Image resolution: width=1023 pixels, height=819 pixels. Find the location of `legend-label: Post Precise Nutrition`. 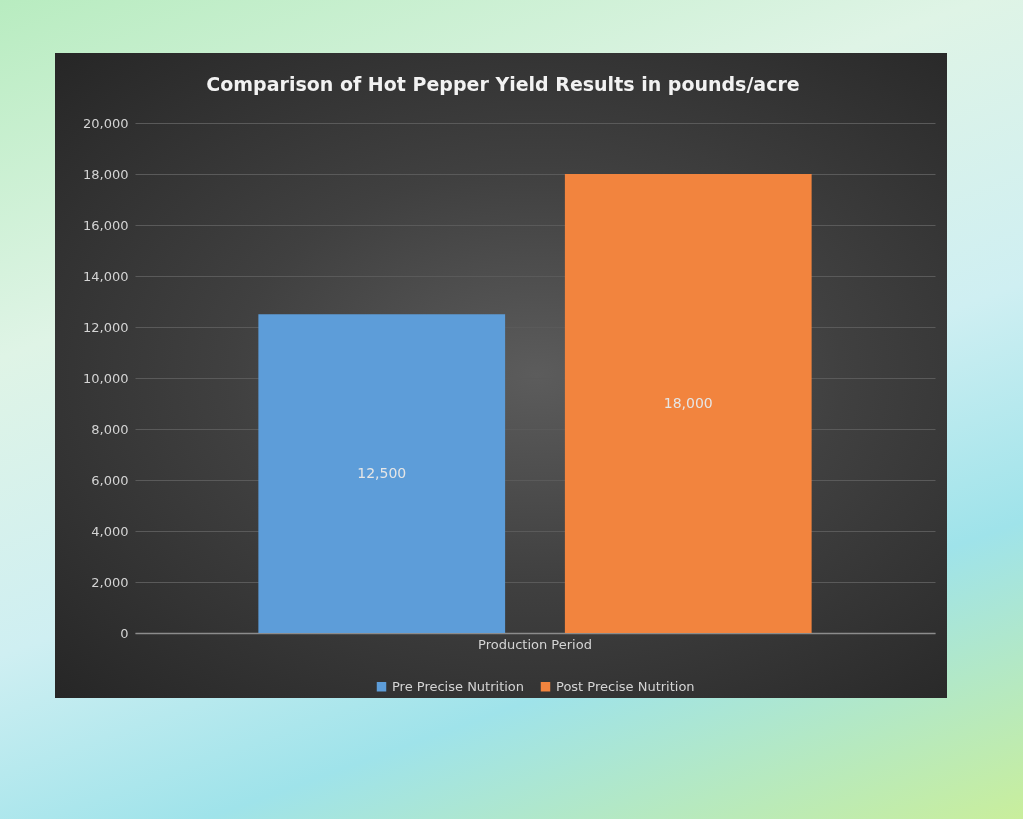

legend-label: Post Precise Nutrition is located at coordinates (625, 686).